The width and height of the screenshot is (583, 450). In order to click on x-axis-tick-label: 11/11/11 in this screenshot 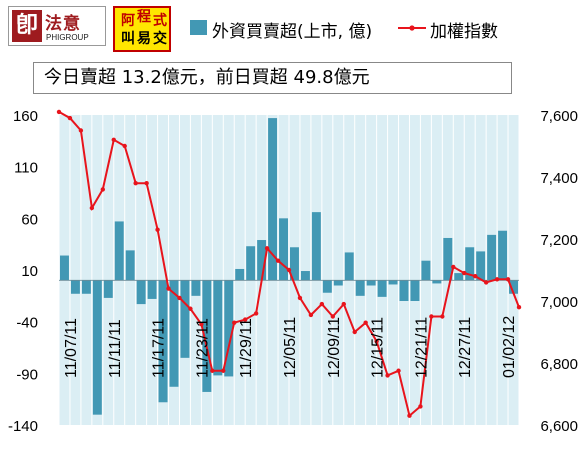, I will do `click(115, 348)`.